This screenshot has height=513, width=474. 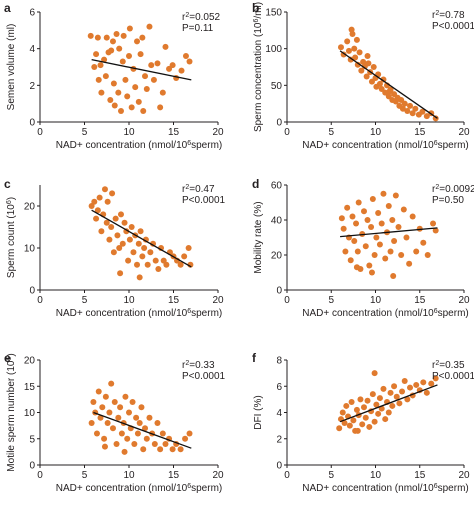 I want to click on r-squared-label: r2=0.0092, so click(x=453, y=190).